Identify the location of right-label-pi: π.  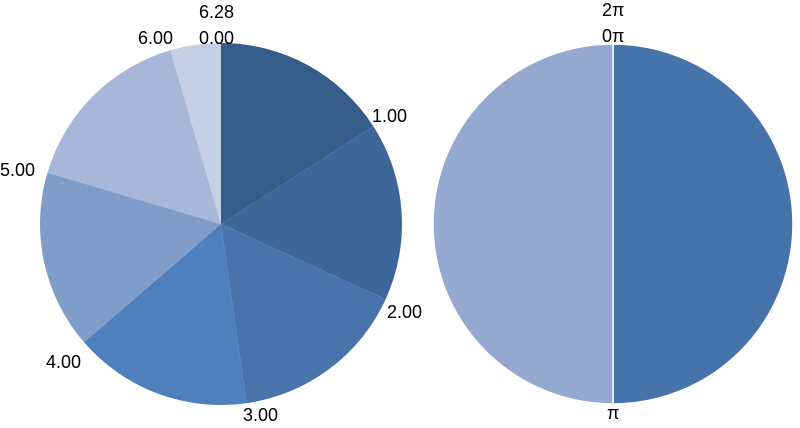
(613, 413).